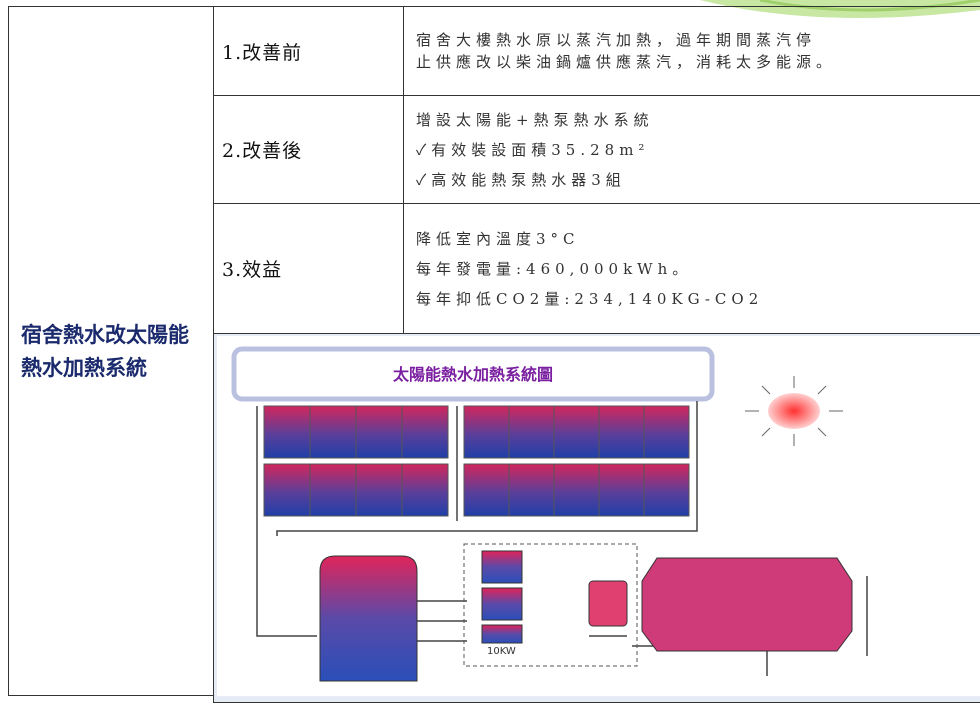  What do you see at coordinates (535, 119) in the screenshot?
I see `content-line: 增設太陽能+熱泵熱水系統` at bounding box center [535, 119].